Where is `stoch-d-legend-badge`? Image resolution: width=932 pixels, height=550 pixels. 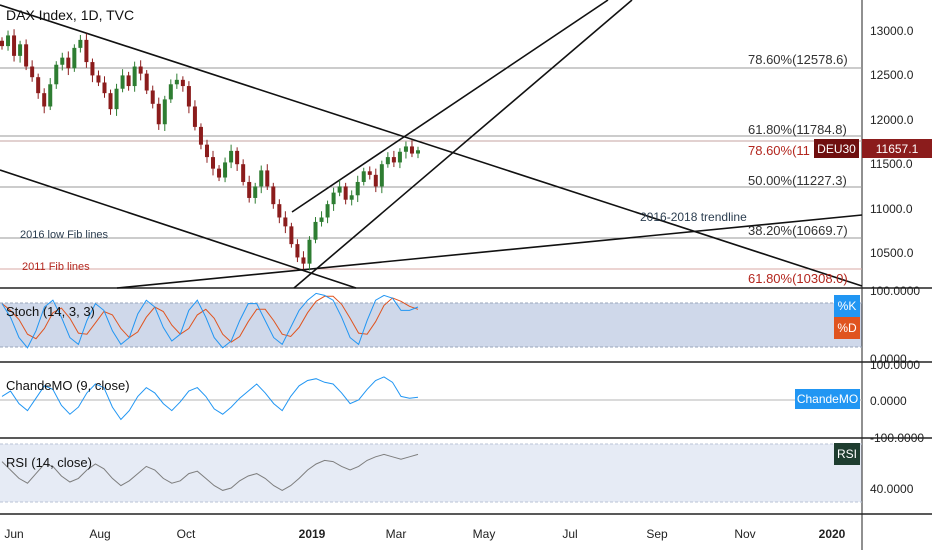 stoch-d-legend-badge is located at coordinates (847, 328).